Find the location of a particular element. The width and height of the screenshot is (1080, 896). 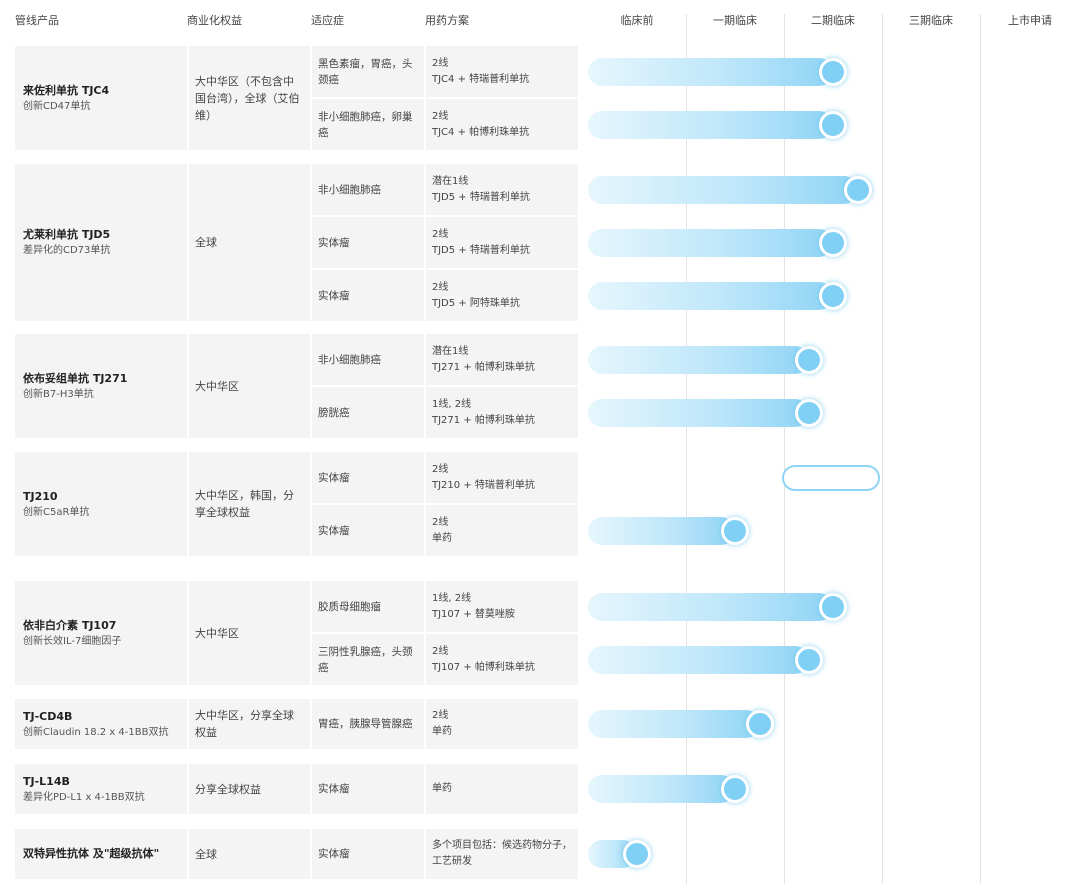

indication-cell: 三阴性乳腺癌，头颈癌 is located at coordinates (368, 659).